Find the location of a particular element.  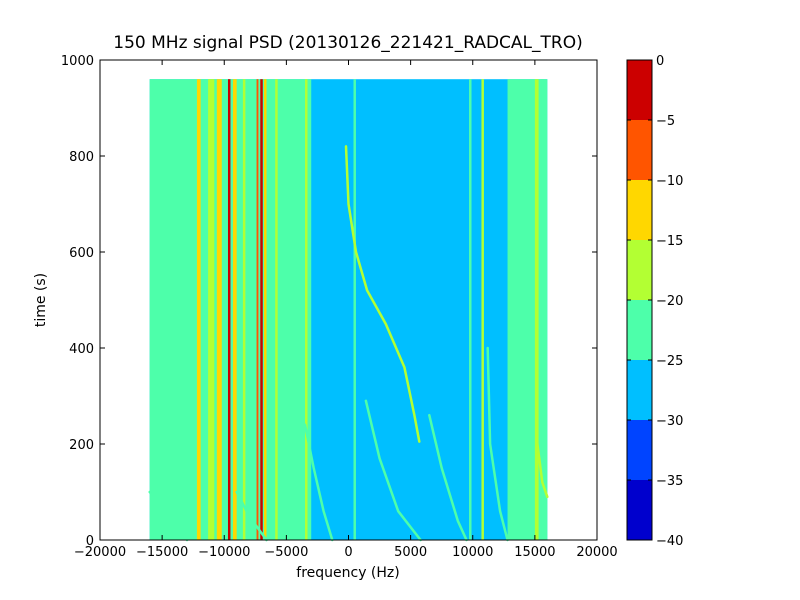

x-tick-label: 20000 is located at coordinates (596, 552).